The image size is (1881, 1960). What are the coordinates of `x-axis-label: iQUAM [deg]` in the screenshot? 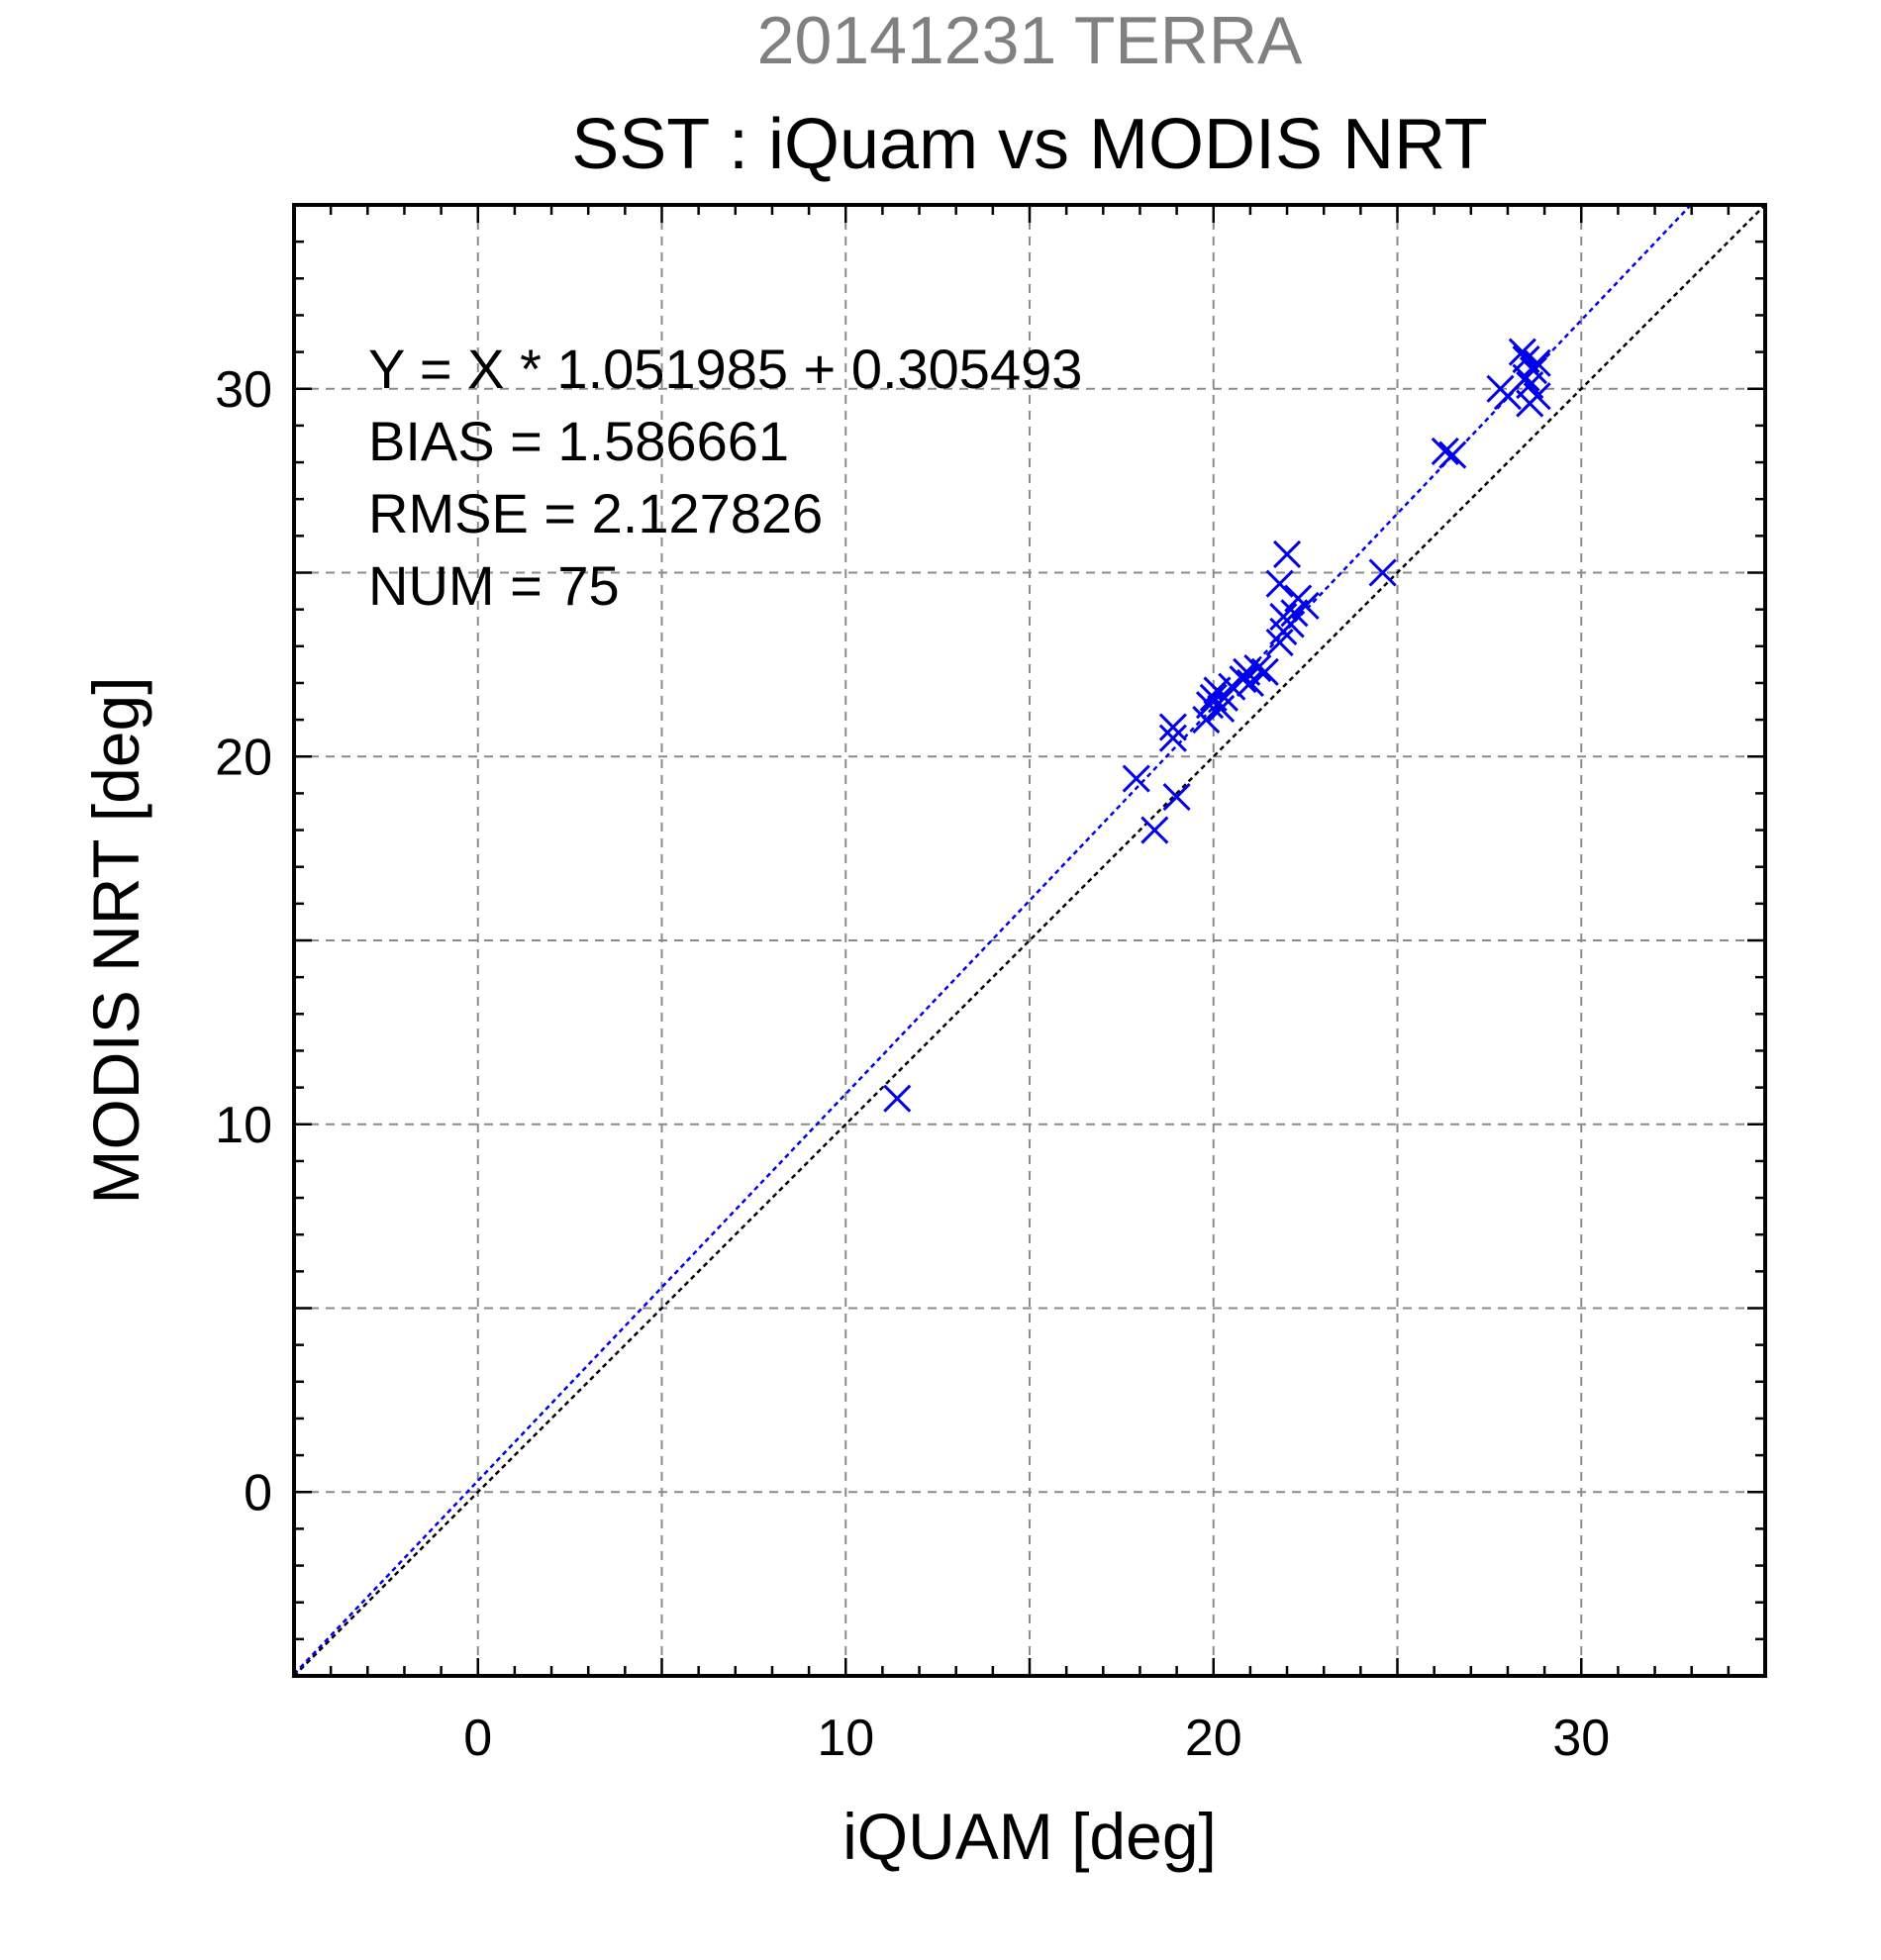 It's located at (1030, 1836).